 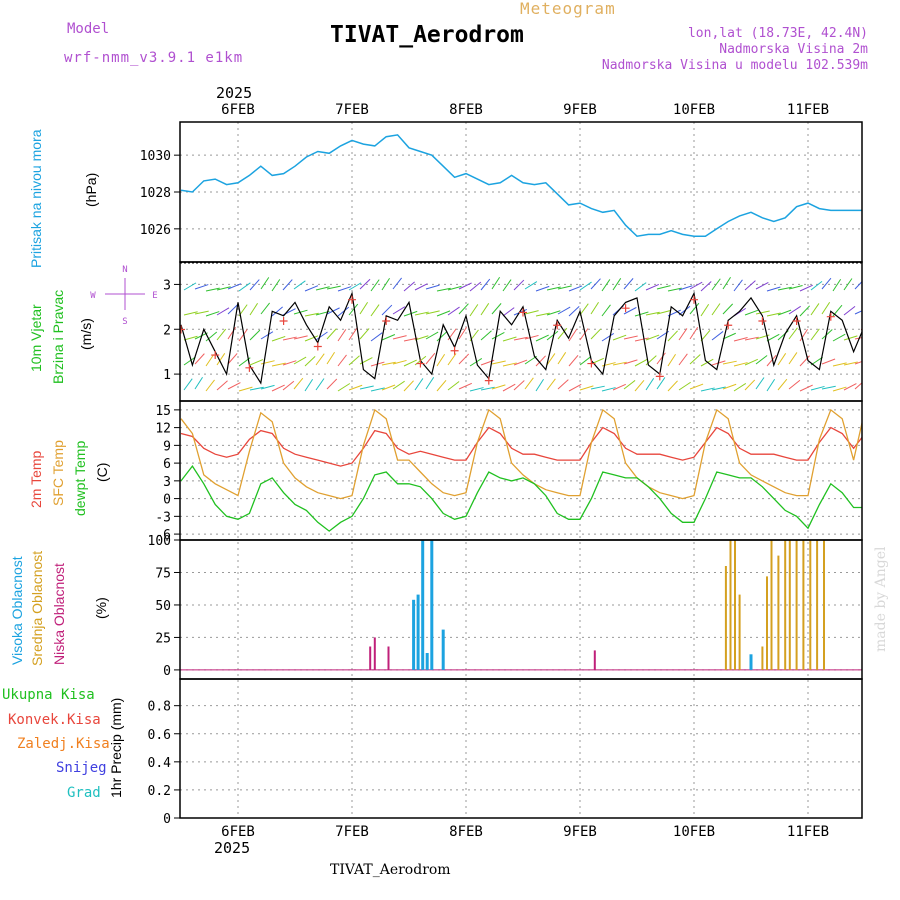 What do you see at coordinates (580, 832) in the screenshot?
I see `x-tick-label-bottom: 9FEB` at bounding box center [580, 832].